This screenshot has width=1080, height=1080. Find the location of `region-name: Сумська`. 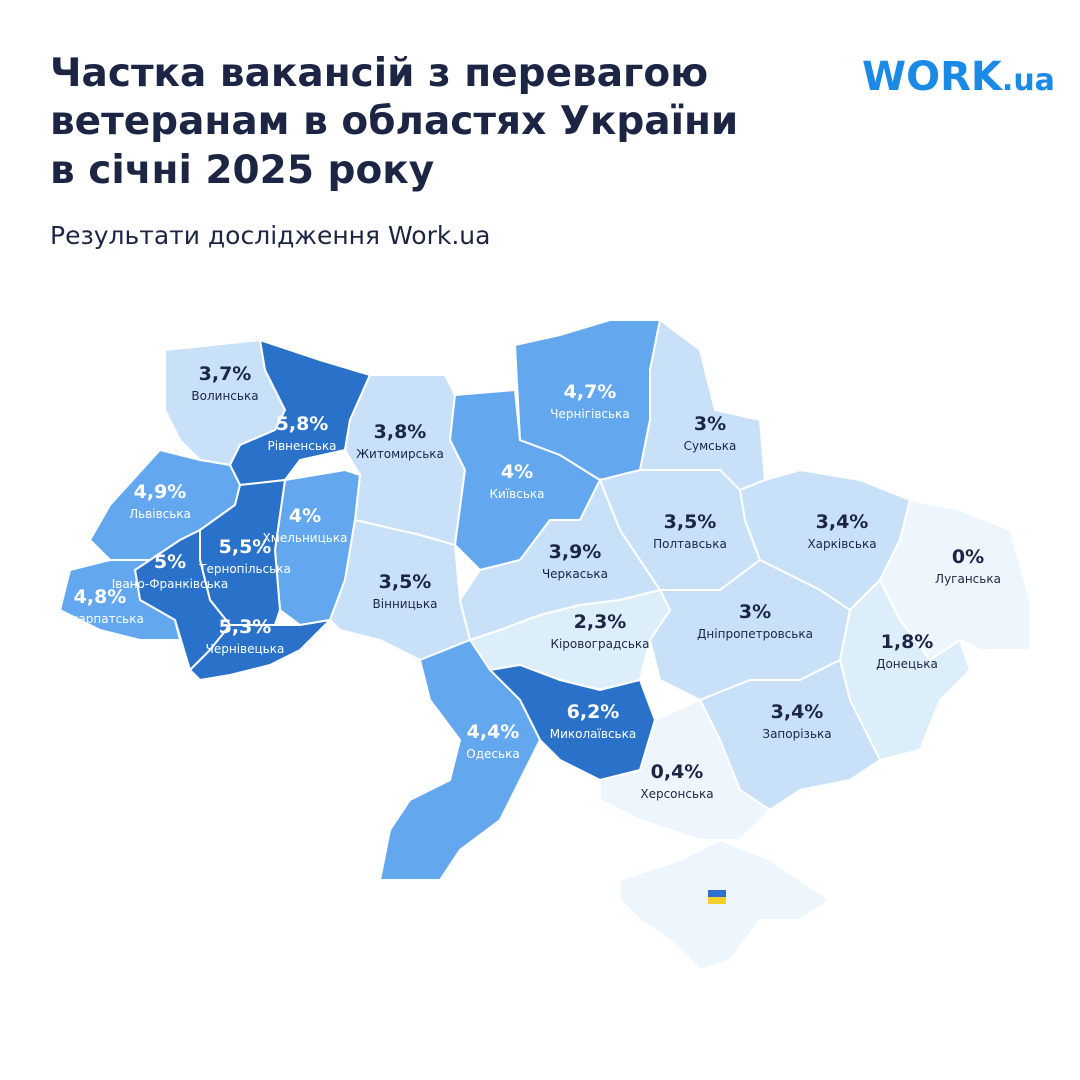

region-name: Сумська is located at coordinates (710, 446).